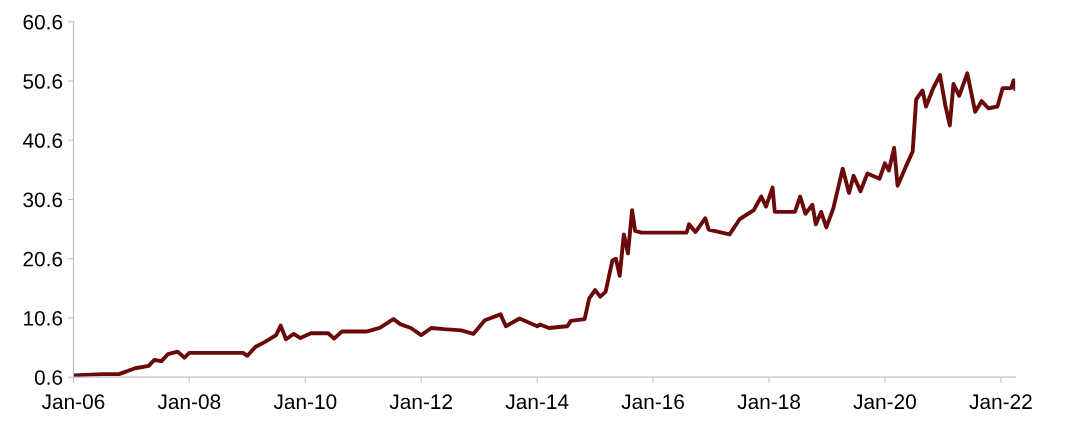 The image size is (1080, 436). I want to click on x-tick-label: Jan-20, so click(884, 402).